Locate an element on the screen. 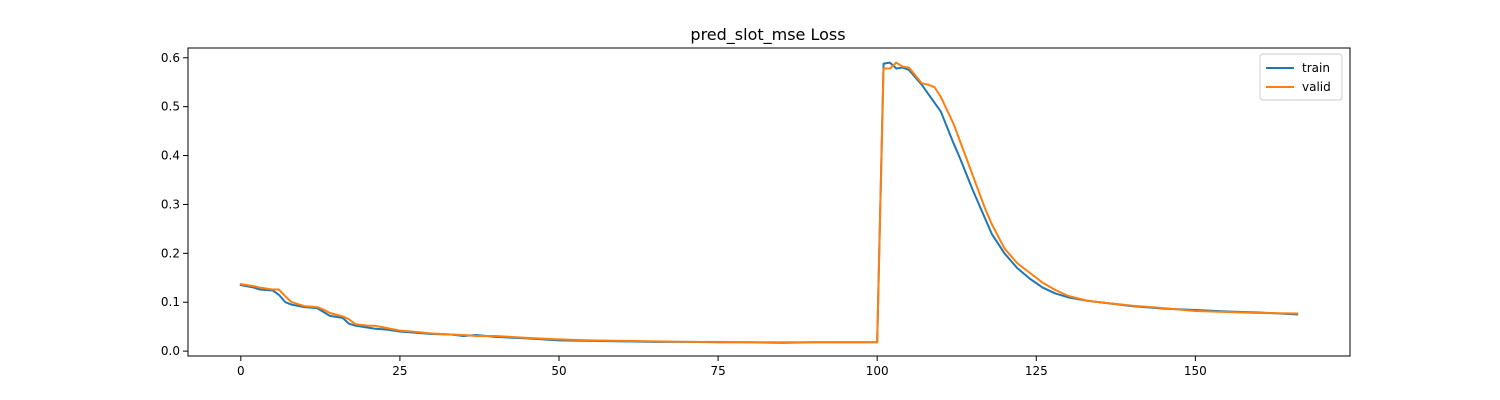 The height and width of the screenshot is (400, 1500). y-tick-label: 0.0 is located at coordinates (170, 351).